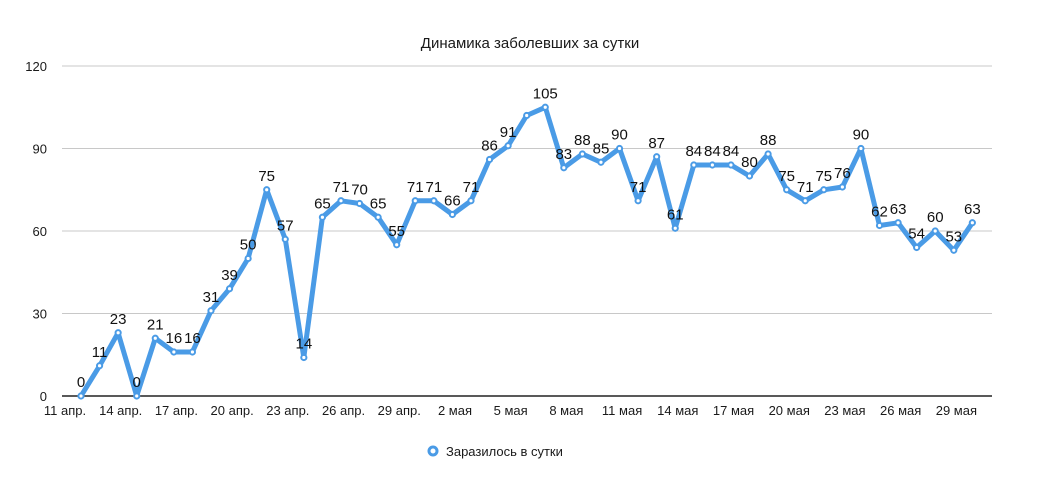 This screenshot has height=485, width=1060. I want to click on data-label: 91, so click(508, 132).